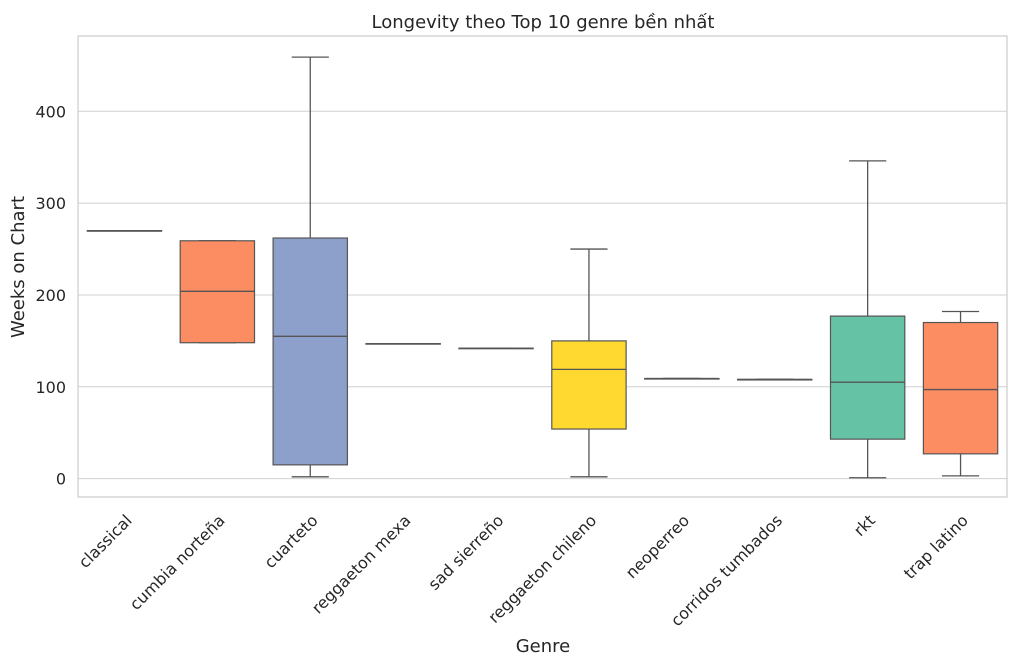 The height and width of the screenshot is (667, 1018). Describe the element at coordinates (936, 547) in the screenshot. I see `x-tick-label: trap latino` at that location.